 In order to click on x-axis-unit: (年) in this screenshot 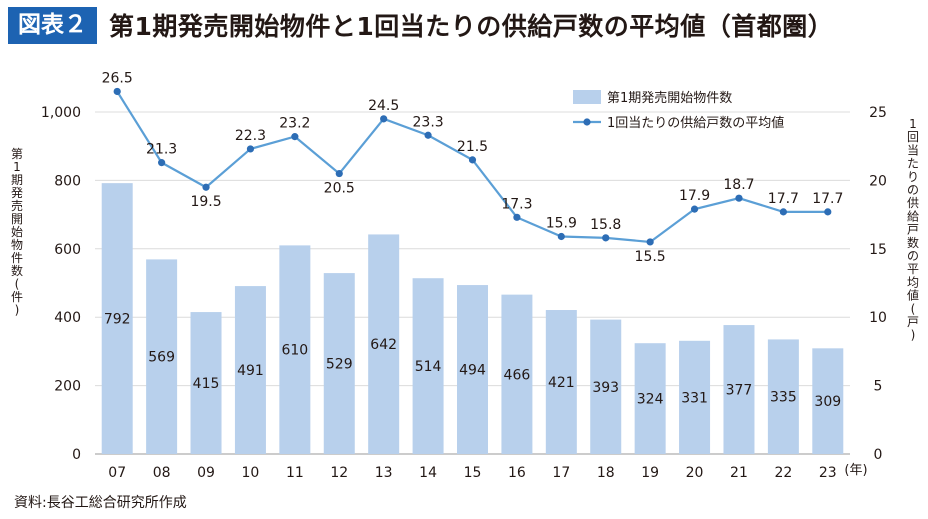, I will do `click(855, 470)`.